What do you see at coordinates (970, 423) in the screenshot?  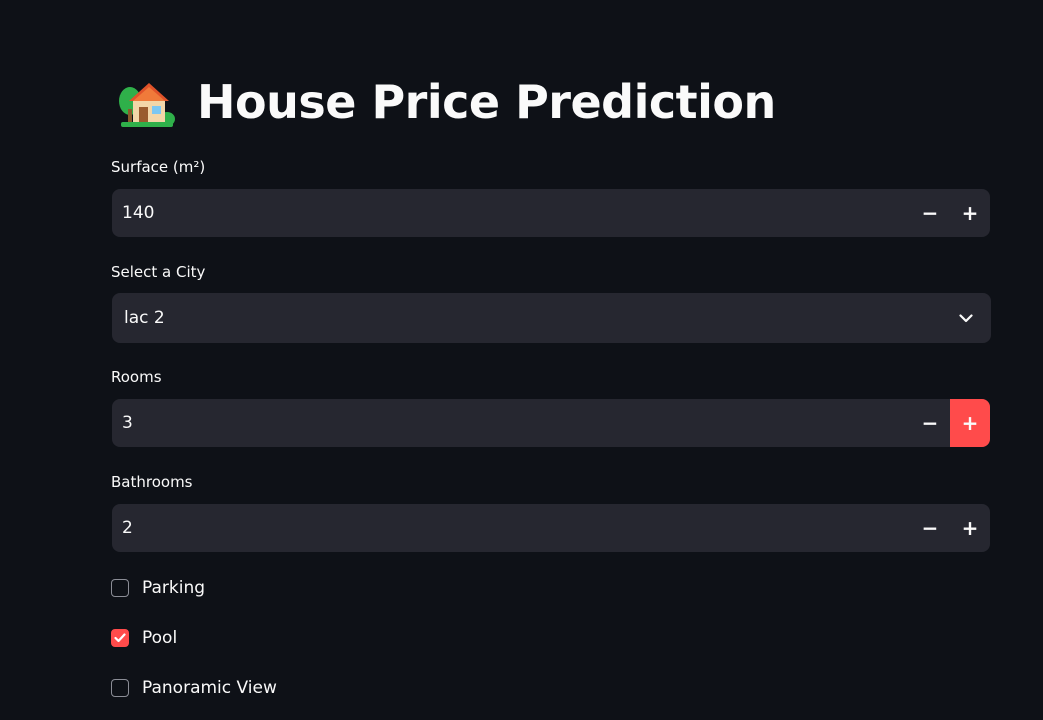 I see `rooms-increment-button: +` at bounding box center [970, 423].